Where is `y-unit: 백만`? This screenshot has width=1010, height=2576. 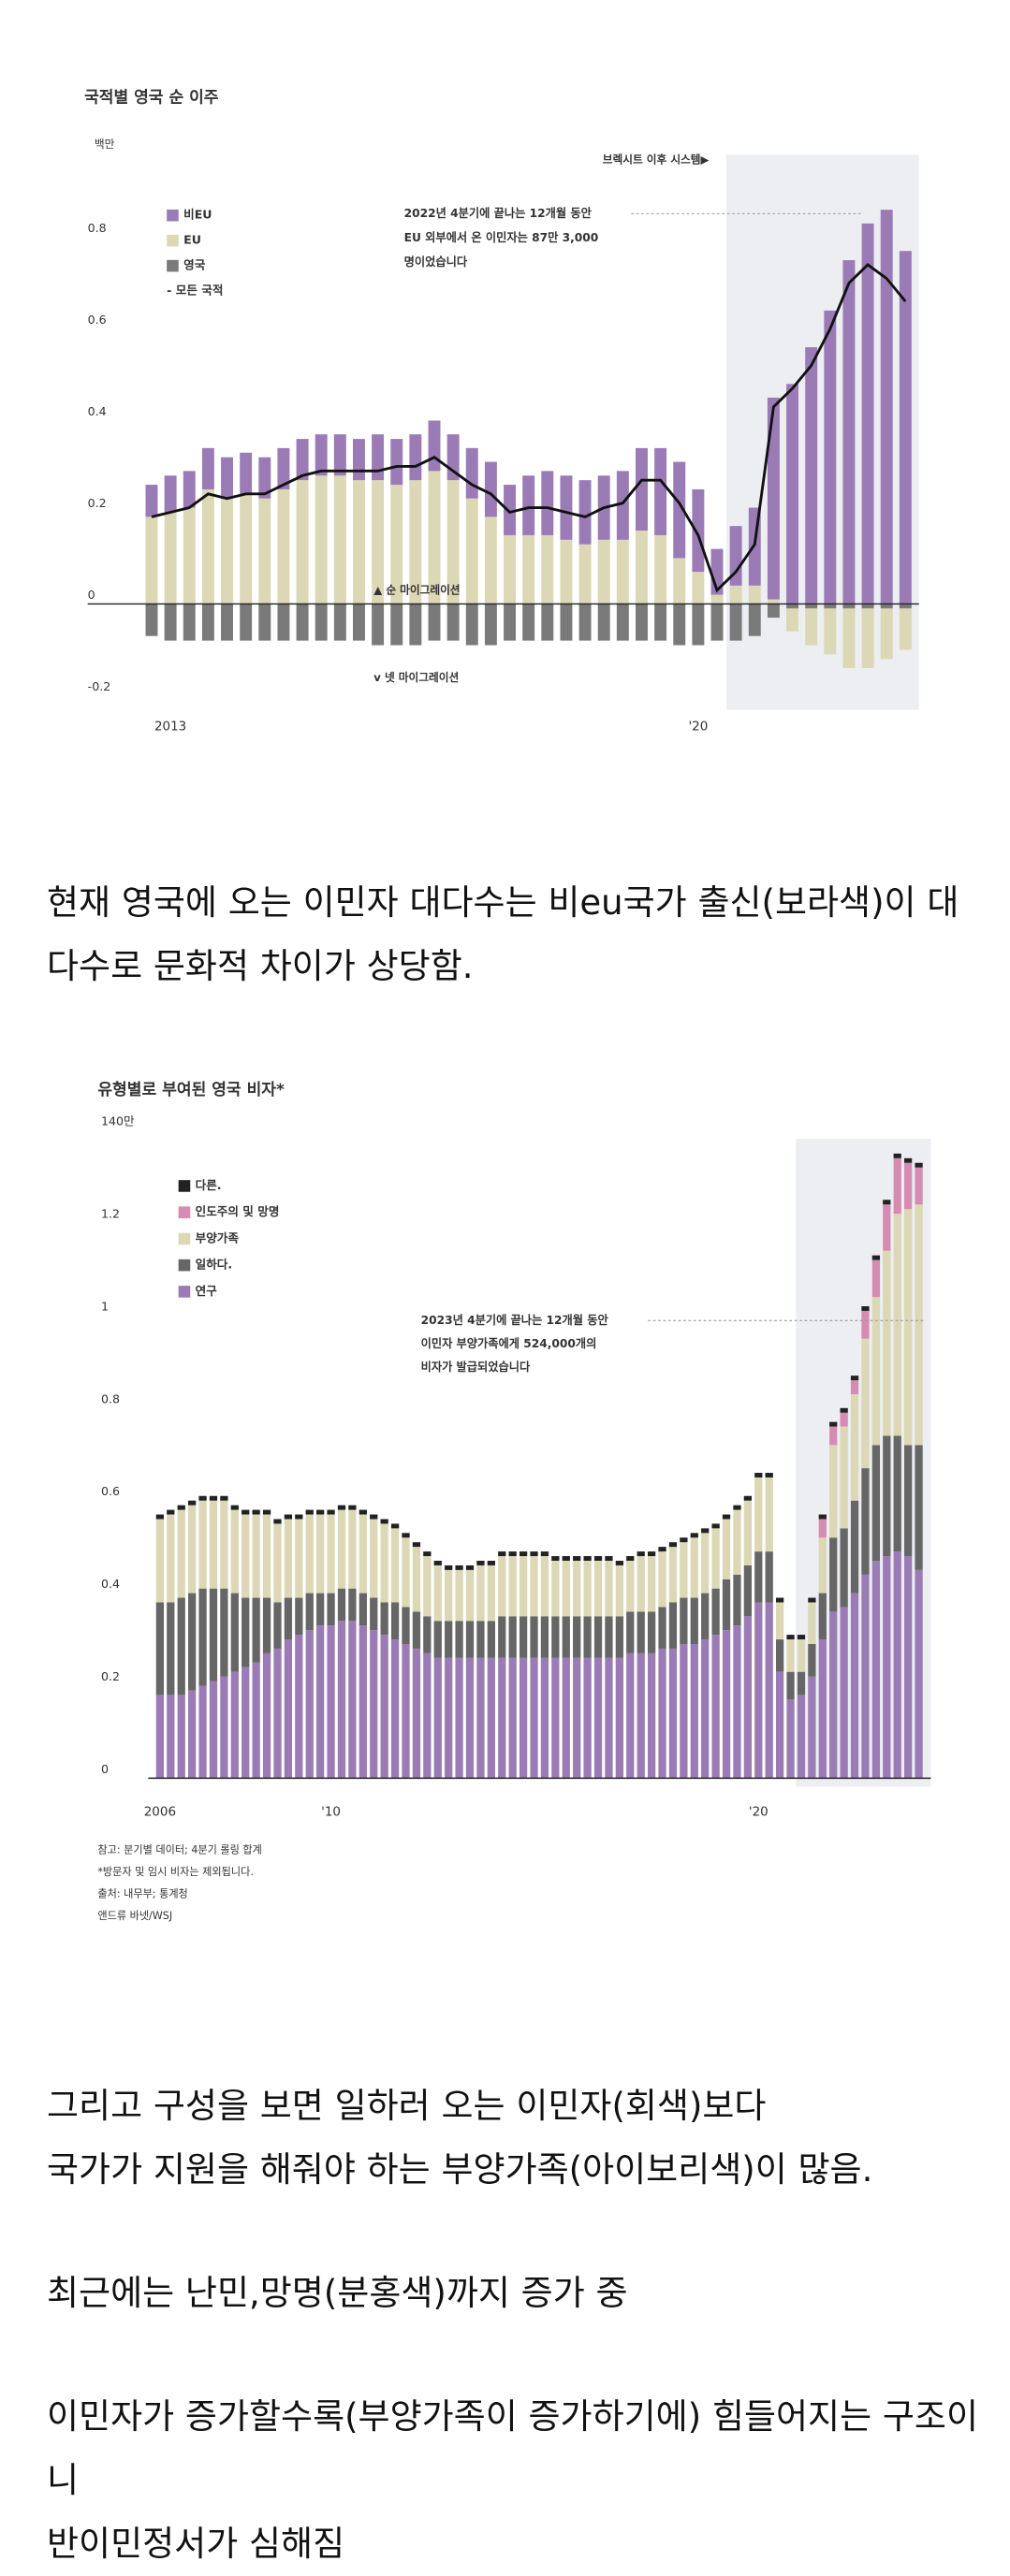
y-unit: 백만 is located at coordinates (105, 144).